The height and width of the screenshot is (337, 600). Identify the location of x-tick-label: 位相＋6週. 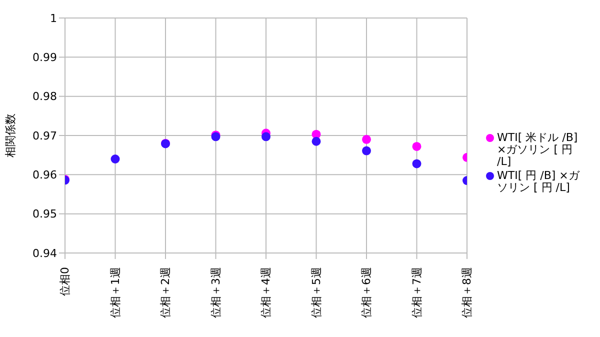
(366, 292).